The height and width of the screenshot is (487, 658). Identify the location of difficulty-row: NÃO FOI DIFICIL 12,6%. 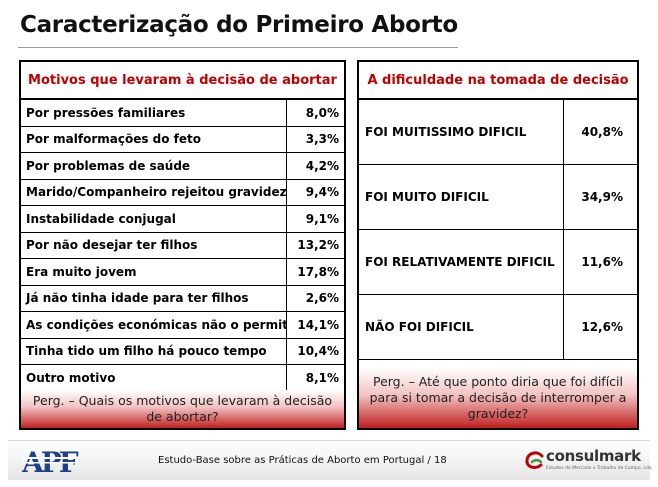
(498, 327).